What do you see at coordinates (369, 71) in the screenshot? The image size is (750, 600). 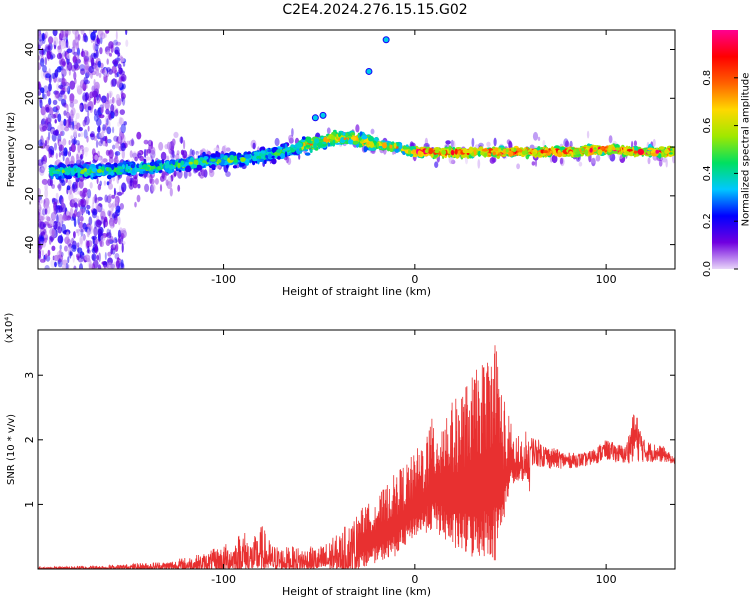 I see `heatmap-outlier` at bounding box center [369, 71].